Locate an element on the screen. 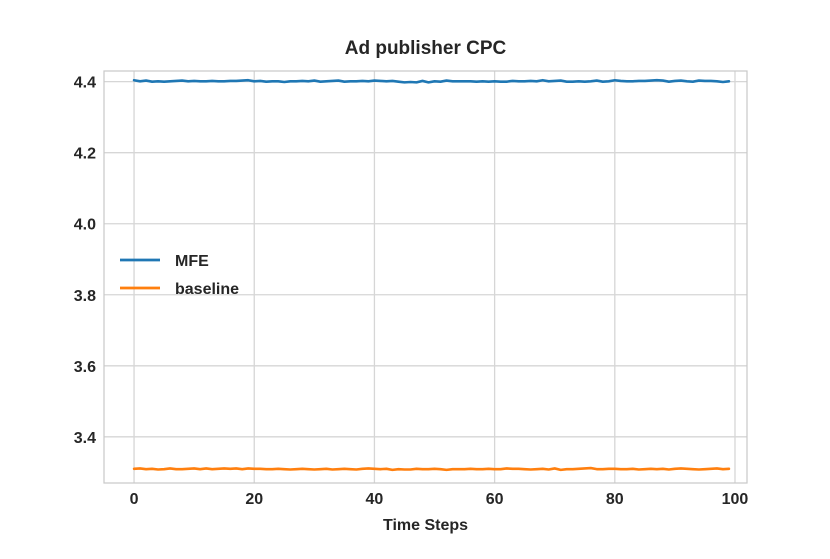 The width and height of the screenshot is (830, 559). x-tick-labels: 0 20 40 60 80 100 is located at coordinates (439, 499).